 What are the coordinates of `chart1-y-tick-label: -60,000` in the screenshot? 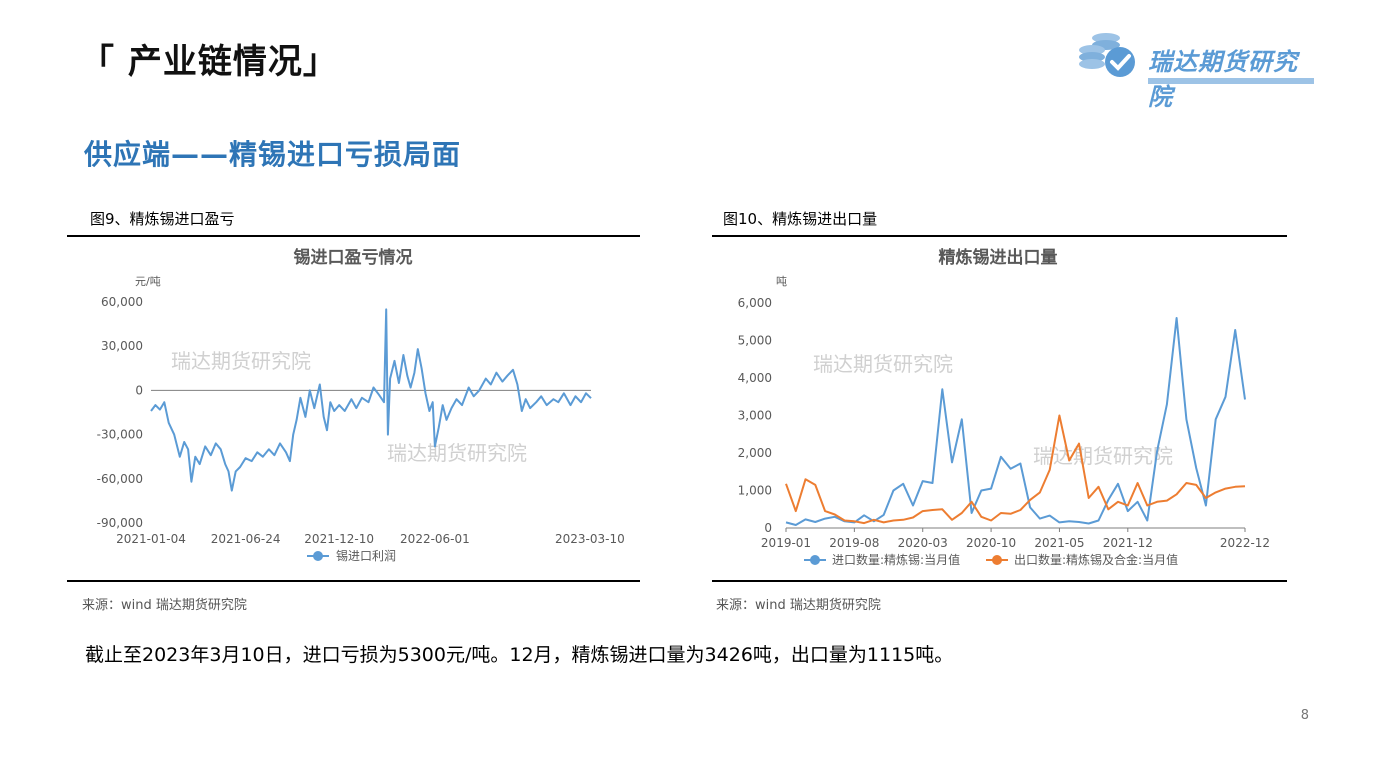 It's located at (120, 479).